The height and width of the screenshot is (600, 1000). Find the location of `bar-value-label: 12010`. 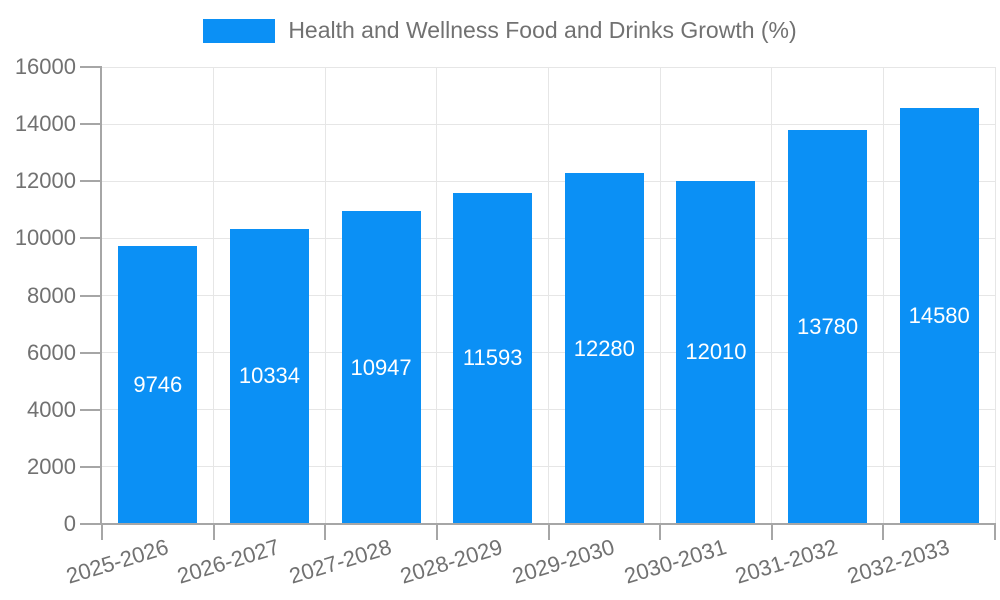

bar-value-label: 12010 is located at coordinates (716, 352).